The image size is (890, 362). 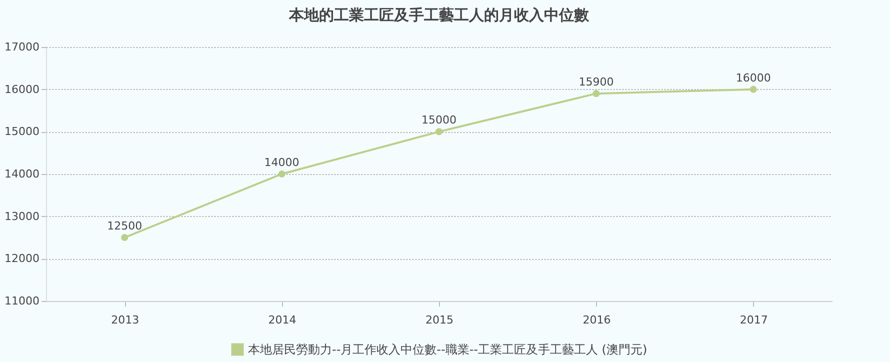 What do you see at coordinates (448, 349) in the screenshot?
I see `legend-label: 本地居民勞動力--月工作收入中位數--職業--工業工匠及手工藝工人 (澳門元)` at bounding box center [448, 349].